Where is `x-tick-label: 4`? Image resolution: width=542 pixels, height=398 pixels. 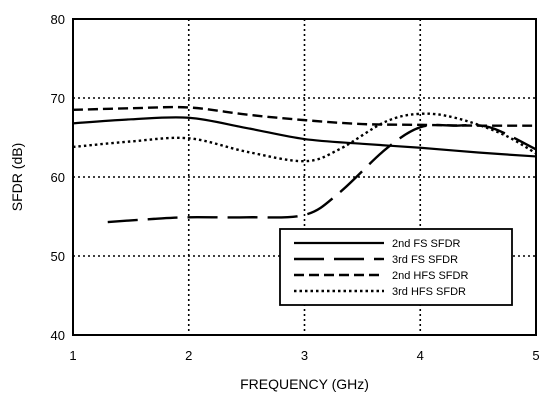
x-tick-label: 4 is located at coordinates (420, 355).